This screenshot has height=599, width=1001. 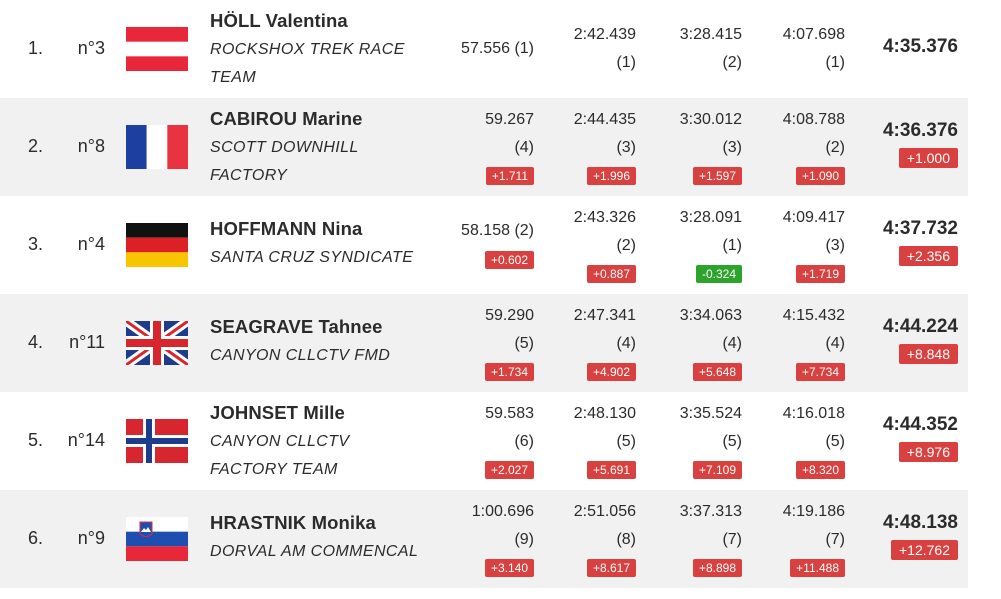 I want to click on norway-flag, so click(x=157, y=441).